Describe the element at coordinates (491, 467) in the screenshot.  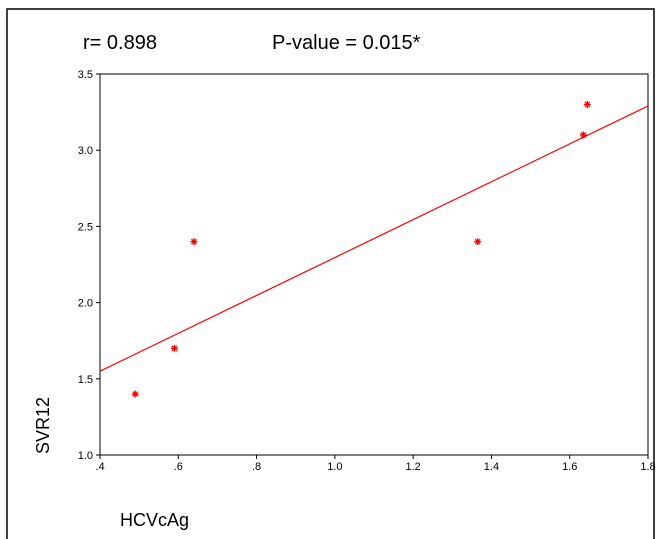
I see `x-tick-label: 1.4` at that location.